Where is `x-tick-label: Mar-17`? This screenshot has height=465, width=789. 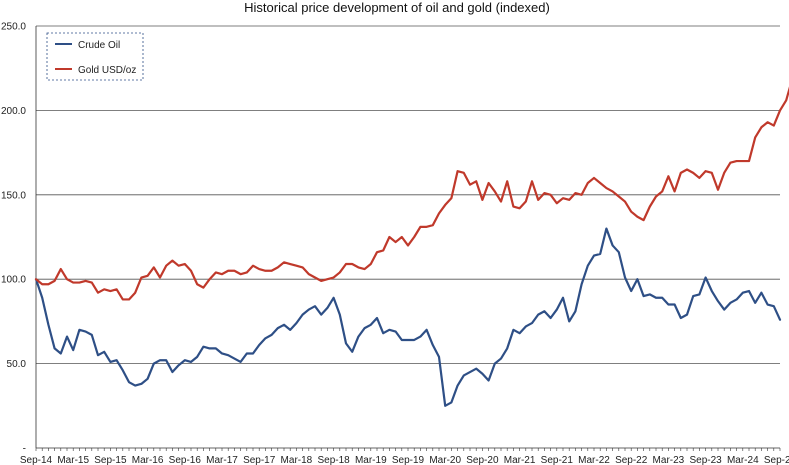 x-tick-label: Mar-17 is located at coordinates (222, 460).